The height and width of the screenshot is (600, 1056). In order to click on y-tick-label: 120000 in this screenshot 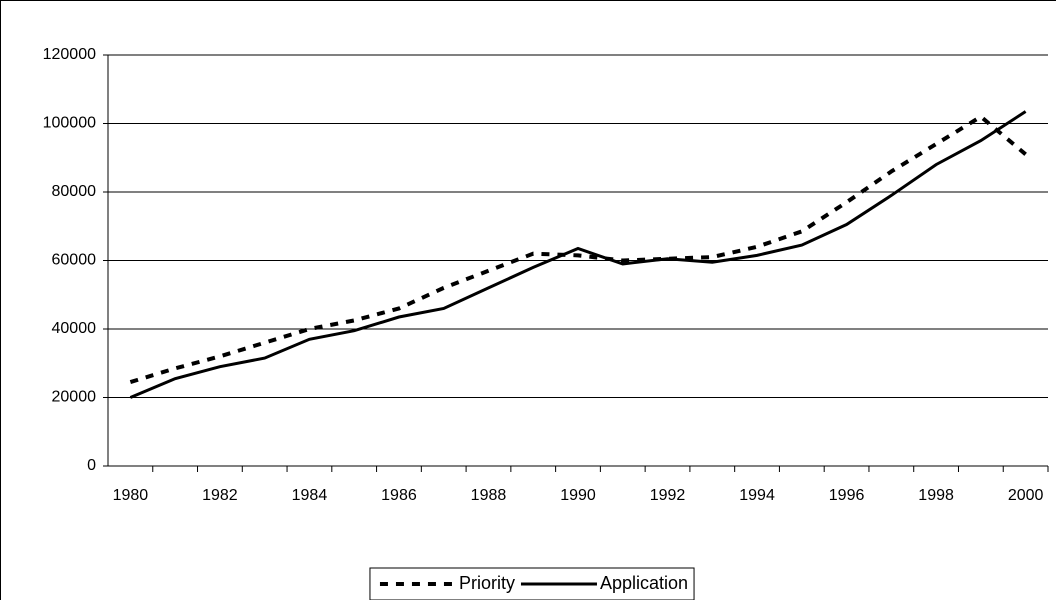, I will do `click(69, 54)`.